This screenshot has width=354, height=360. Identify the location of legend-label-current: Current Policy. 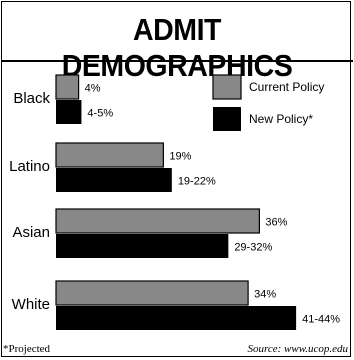
(286, 87).